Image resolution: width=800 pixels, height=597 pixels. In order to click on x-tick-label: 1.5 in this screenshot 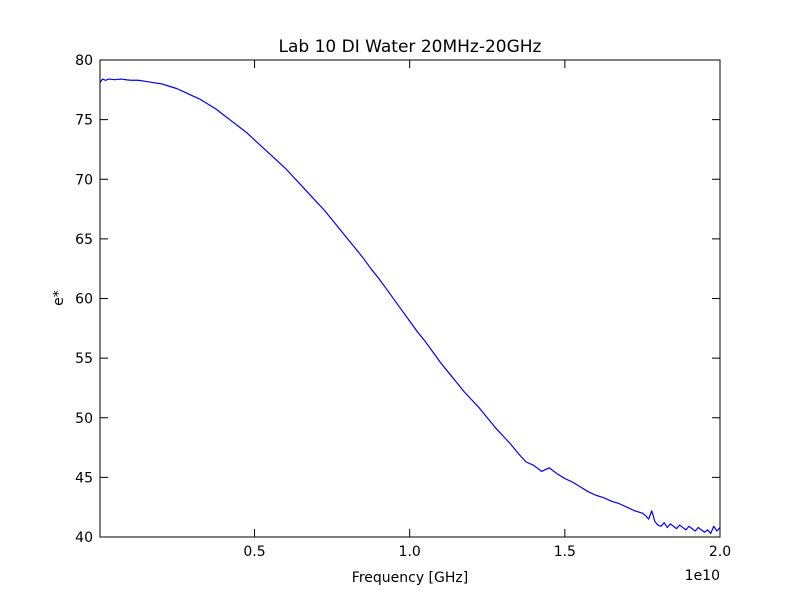, I will do `click(565, 552)`.